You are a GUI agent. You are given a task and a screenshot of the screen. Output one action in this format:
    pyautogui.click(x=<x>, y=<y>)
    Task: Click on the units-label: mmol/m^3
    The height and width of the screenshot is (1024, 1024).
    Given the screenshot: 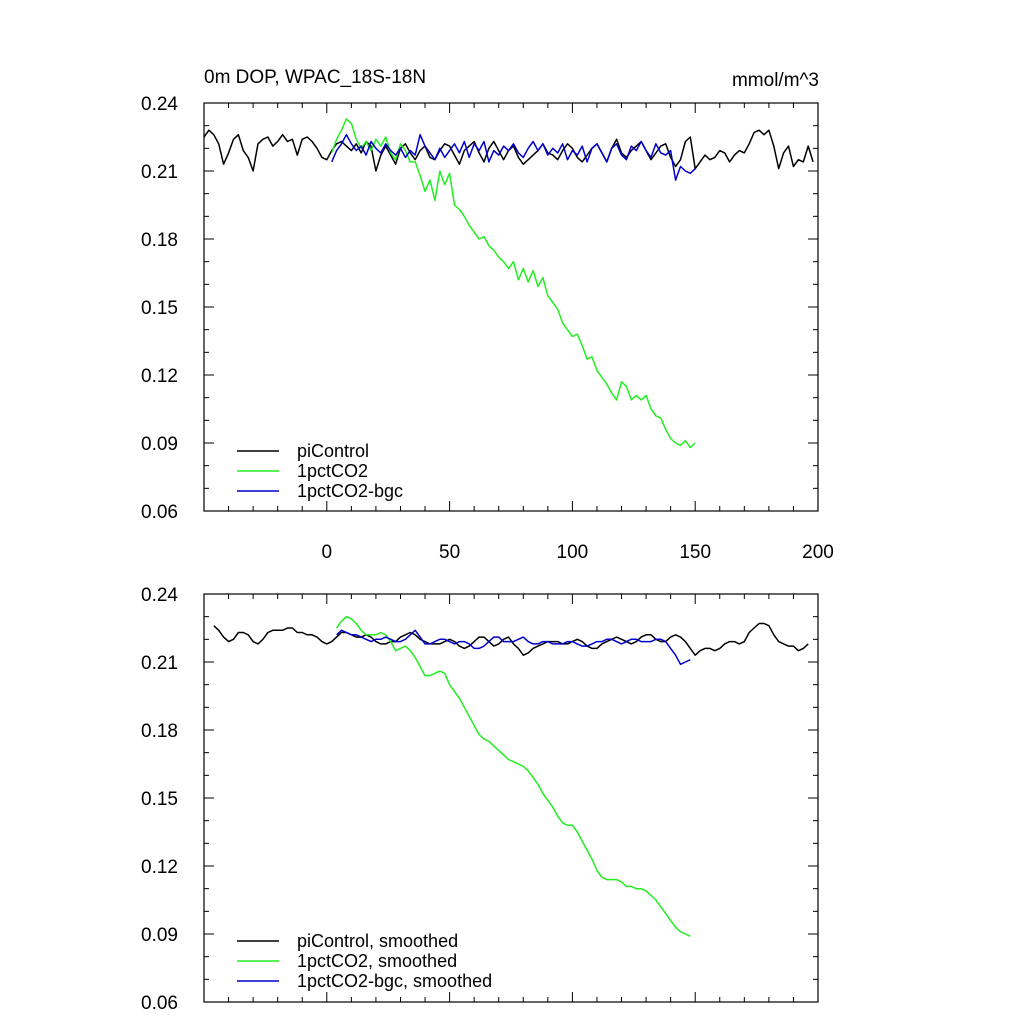 What is the action you would take?
    pyautogui.click(x=775, y=80)
    